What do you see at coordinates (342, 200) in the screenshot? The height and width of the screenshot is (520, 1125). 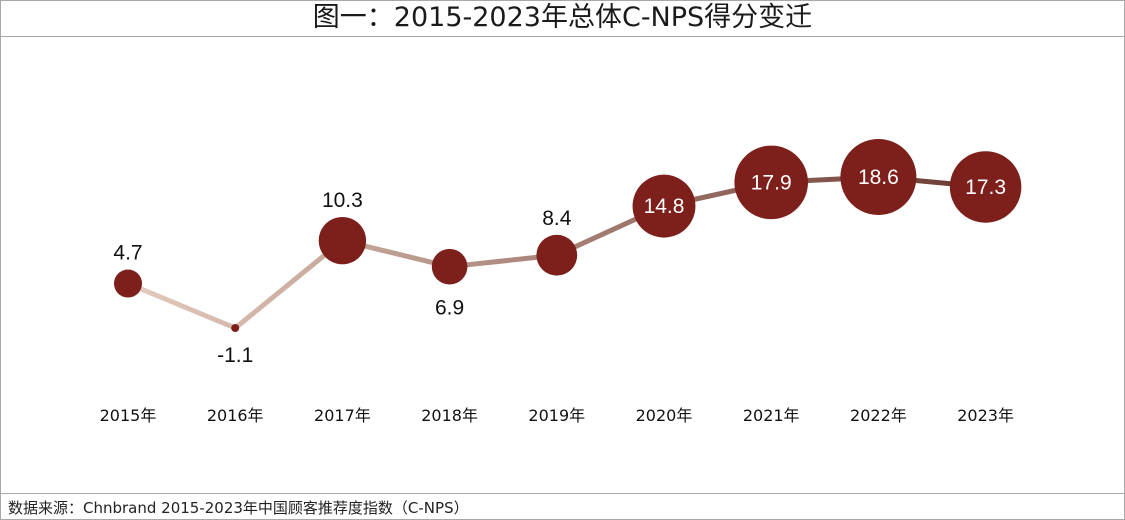 I see `data-label-2017年: 10.3` at bounding box center [342, 200].